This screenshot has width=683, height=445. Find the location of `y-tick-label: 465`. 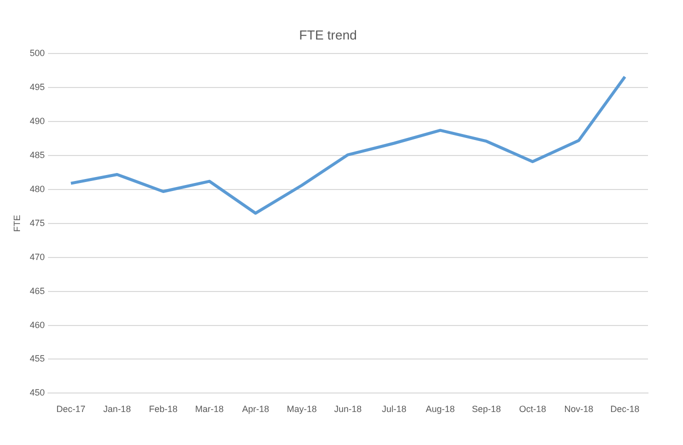

y-tick-label: 465 is located at coordinates (37, 291).